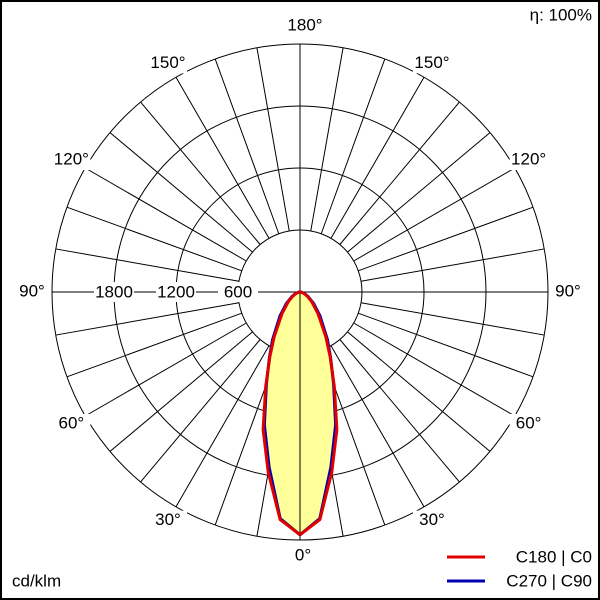  I want to click on r-tick-label: 1200, so click(176, 291).